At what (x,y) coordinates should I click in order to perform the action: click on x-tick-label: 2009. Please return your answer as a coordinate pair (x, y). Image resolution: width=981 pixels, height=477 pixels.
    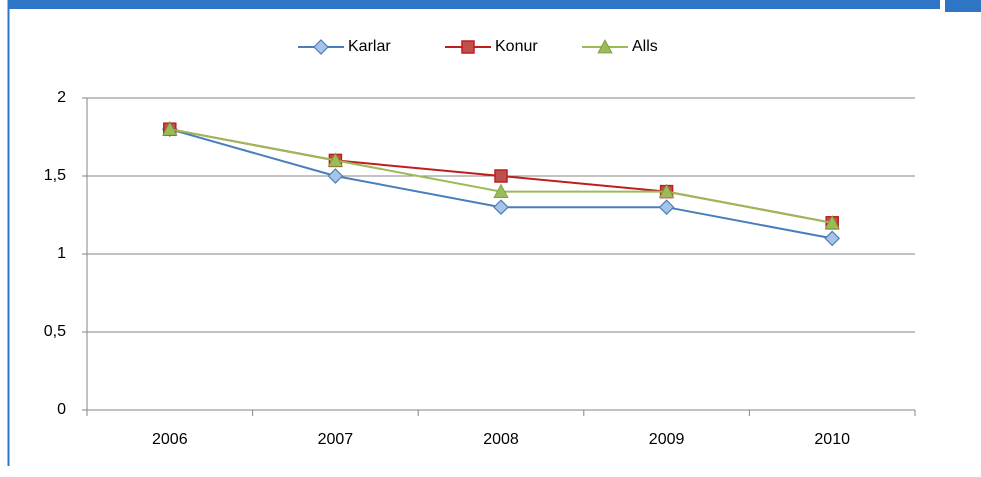
    Looking at the image, I should click on (667, 439).